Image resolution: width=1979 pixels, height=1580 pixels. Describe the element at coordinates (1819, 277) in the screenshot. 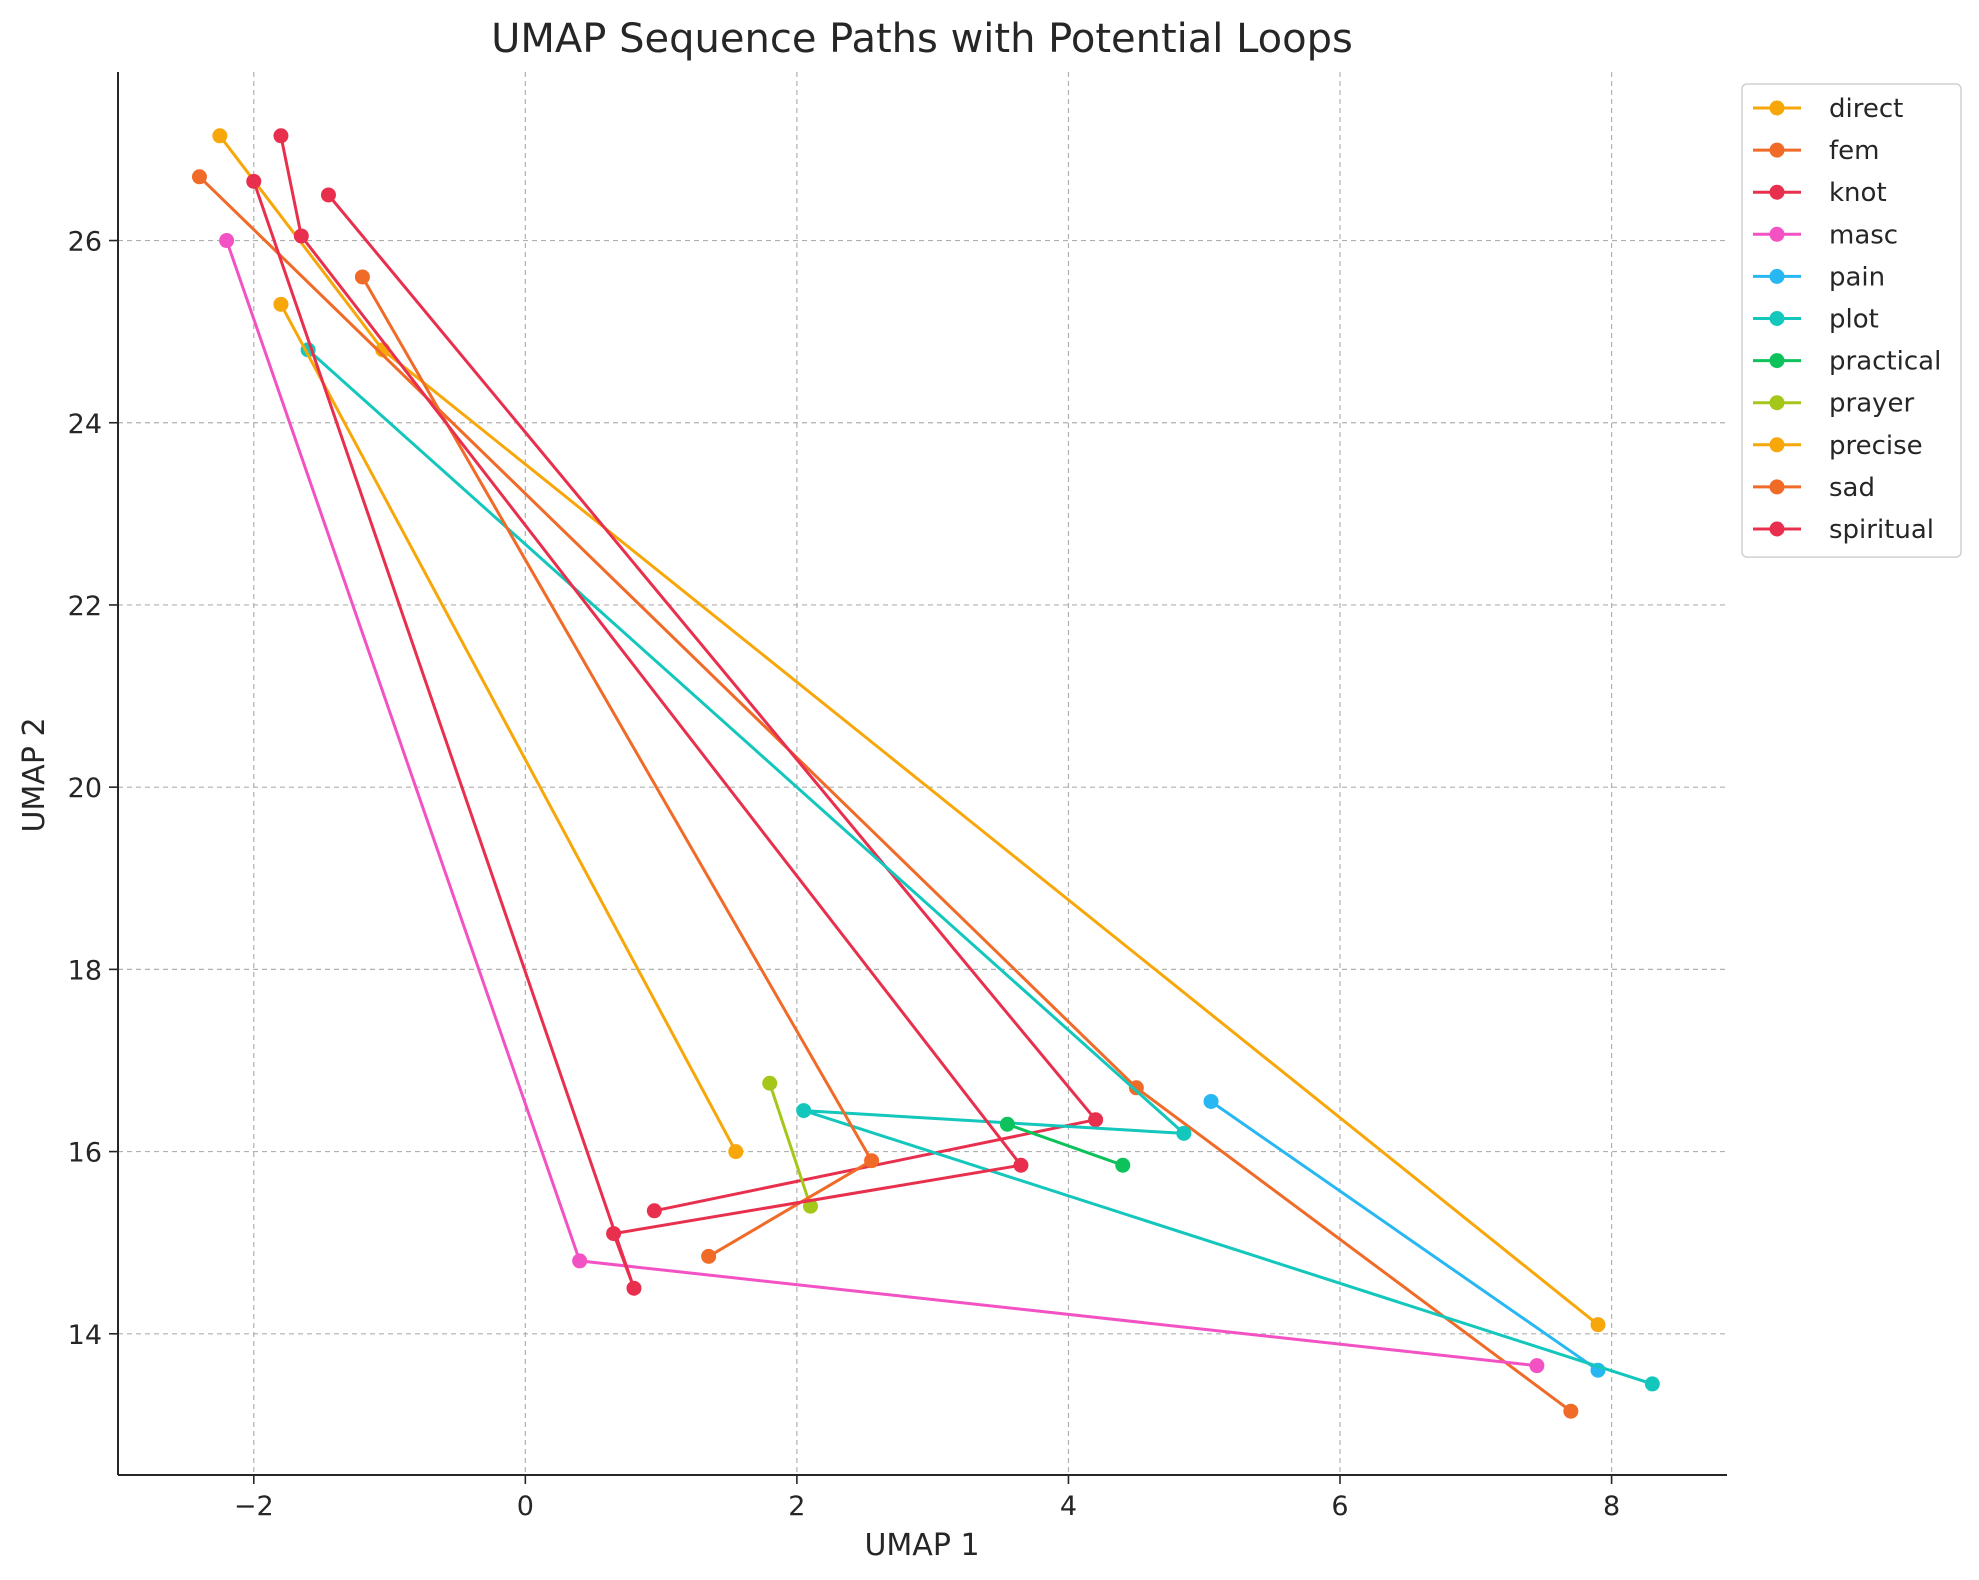

I see `legend-item-pain: pain` at that location.